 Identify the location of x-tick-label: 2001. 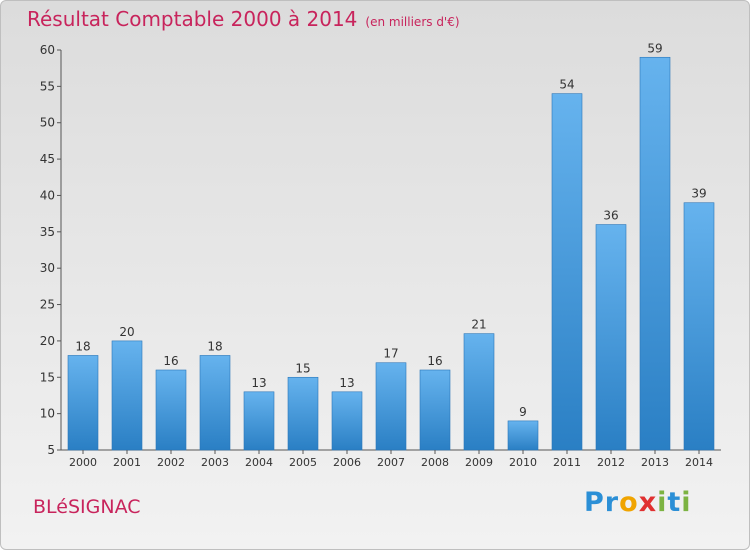
(127, 462).